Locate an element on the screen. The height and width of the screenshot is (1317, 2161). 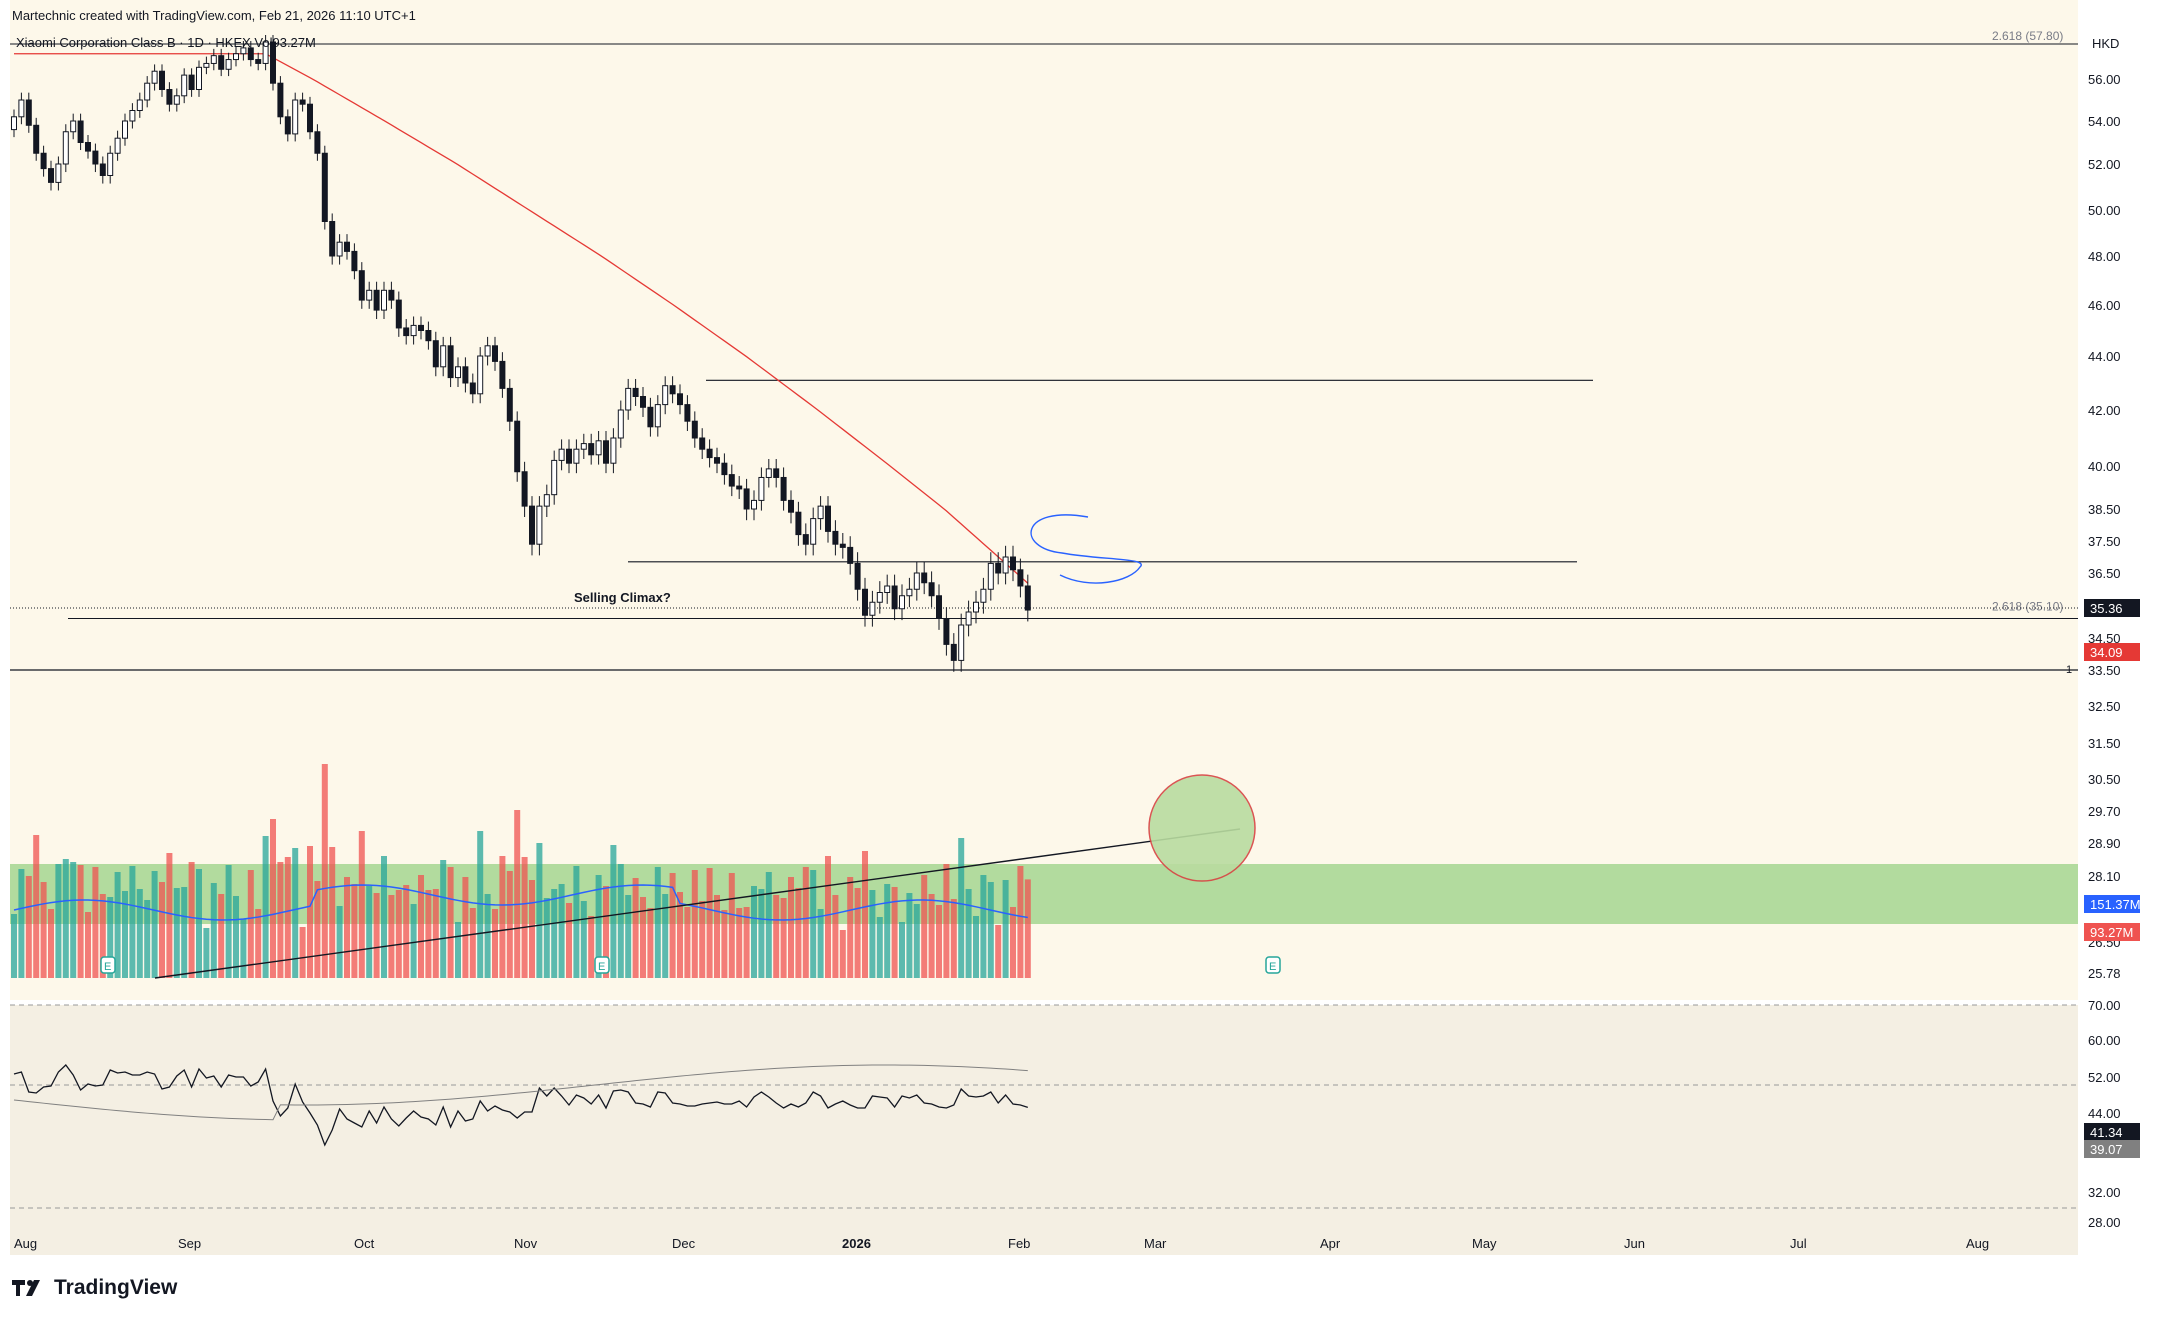
price-axis-label: 36.50 is located at coordinates (2104, 573).